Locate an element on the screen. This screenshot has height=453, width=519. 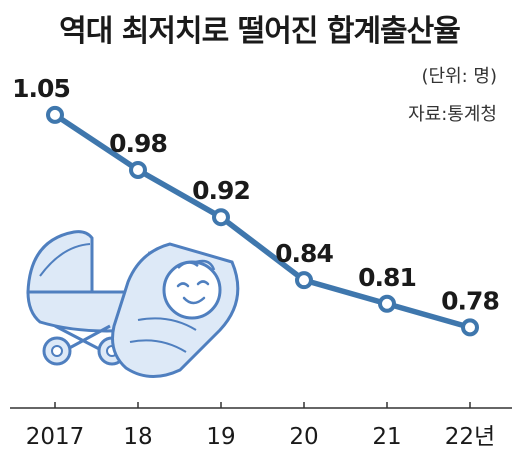
baby-and-stroller-icon is located at coordinates (133, 304).